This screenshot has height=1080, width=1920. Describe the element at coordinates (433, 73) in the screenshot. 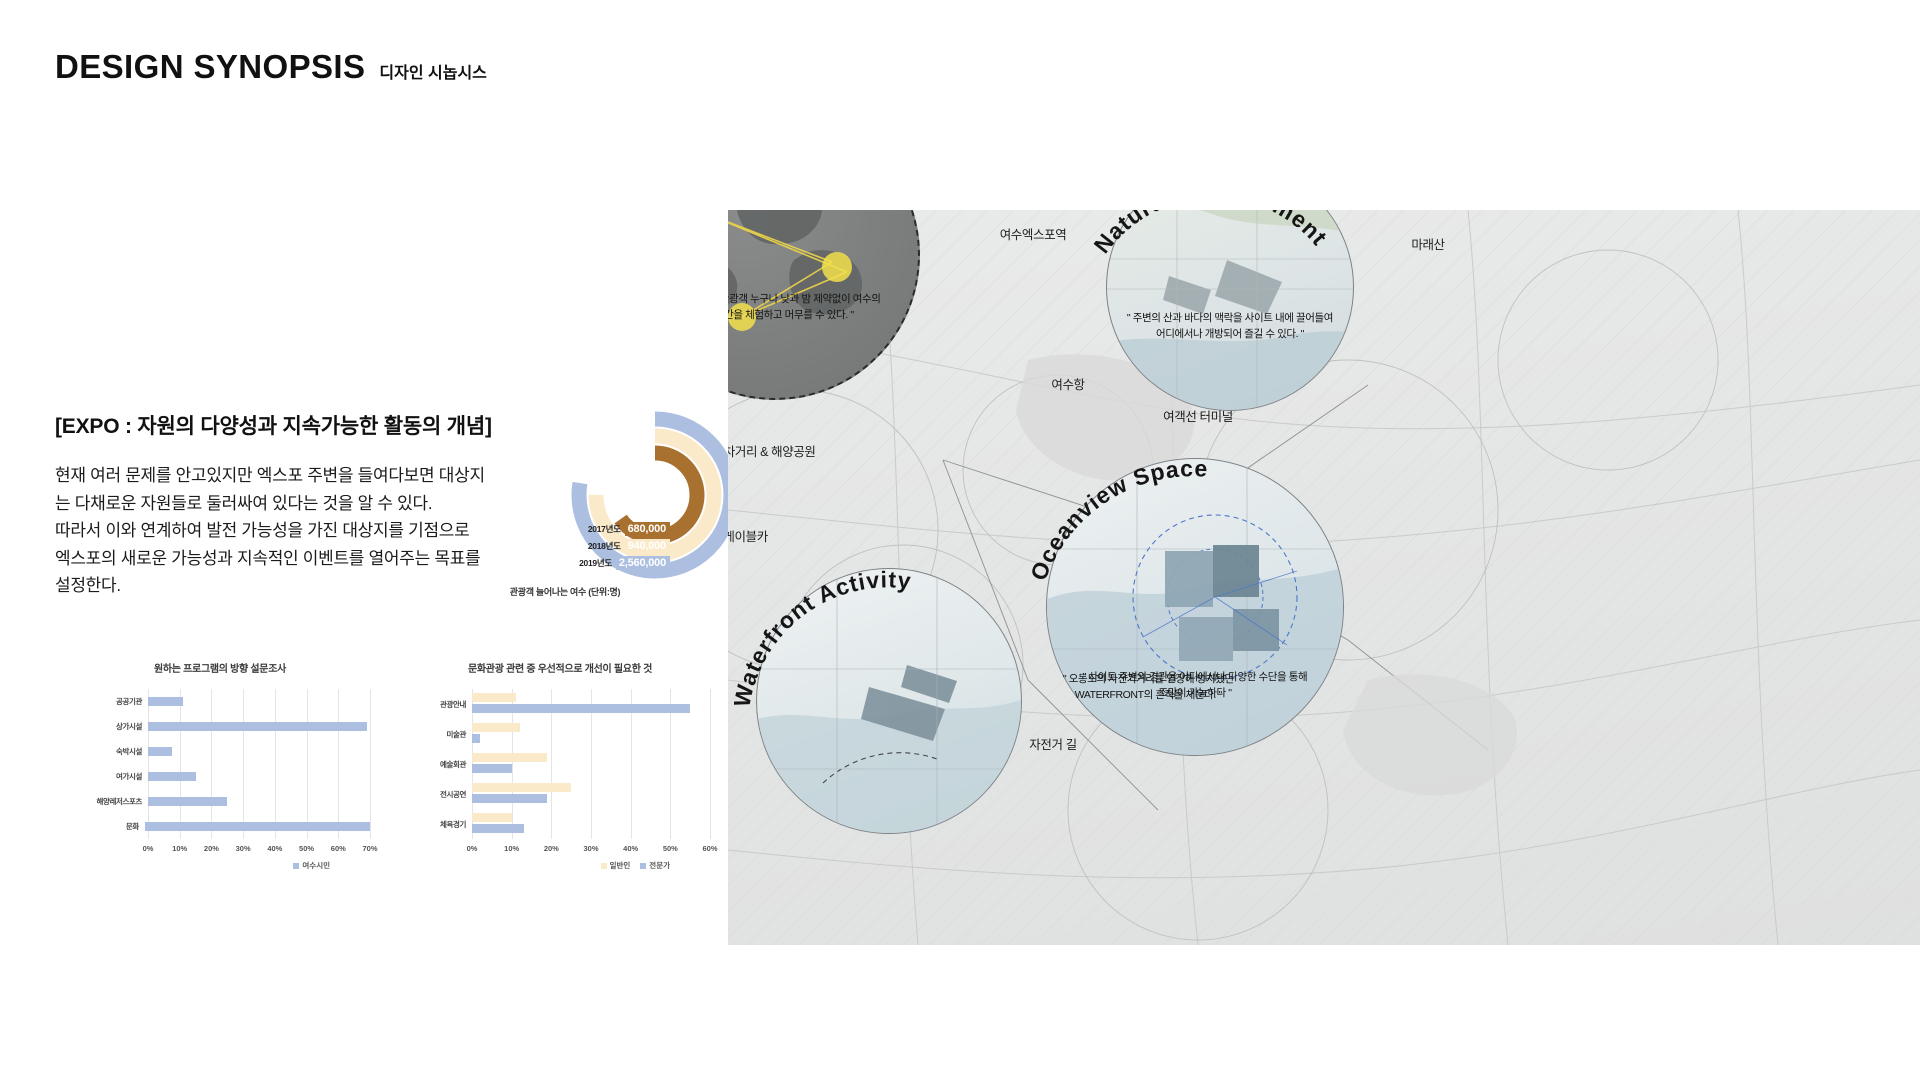

I see `page-subtitle: 디자인 시놉시스` at that location.